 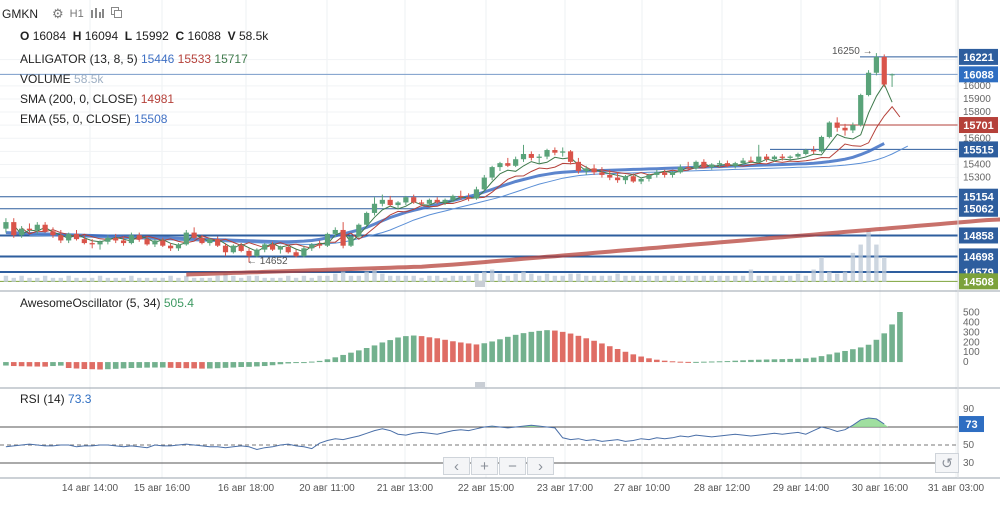 What do you see at coordinates (134, 79) in the screenshot?
I see `legend-volume: VOLUME 58.5k` at bounding box center [134, 79].